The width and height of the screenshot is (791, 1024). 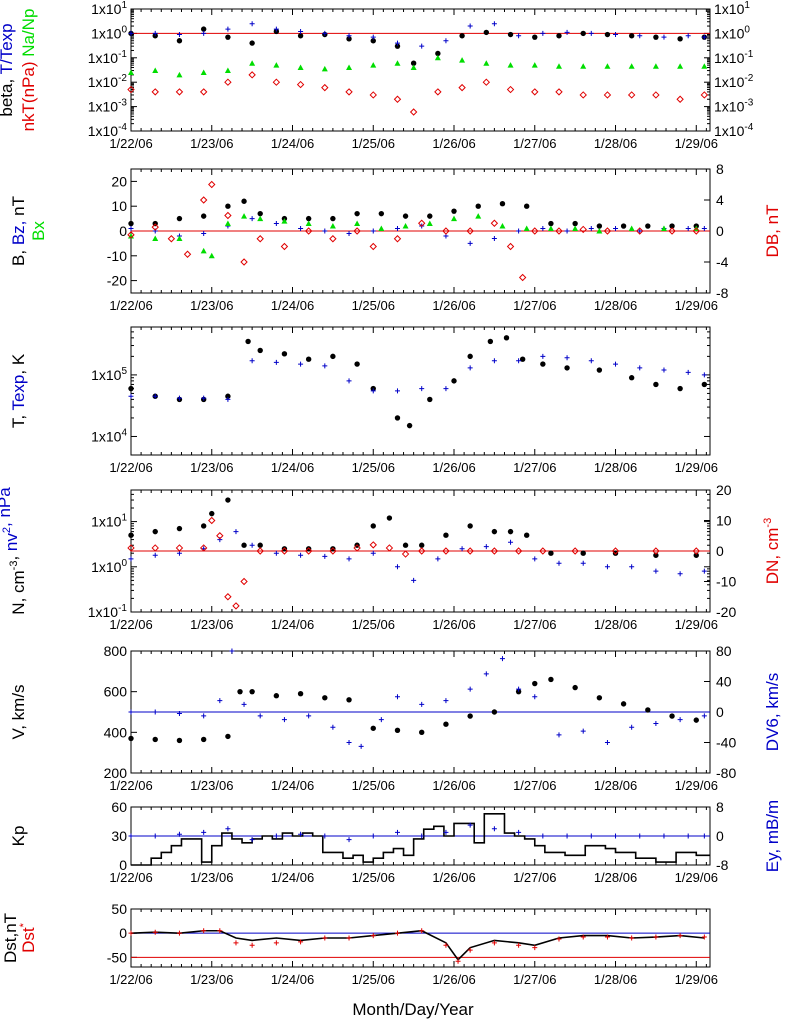 What do you see at coordinates (414, 236) in the screenshot?
I see `series-bx` at bounding box center [414, 236].